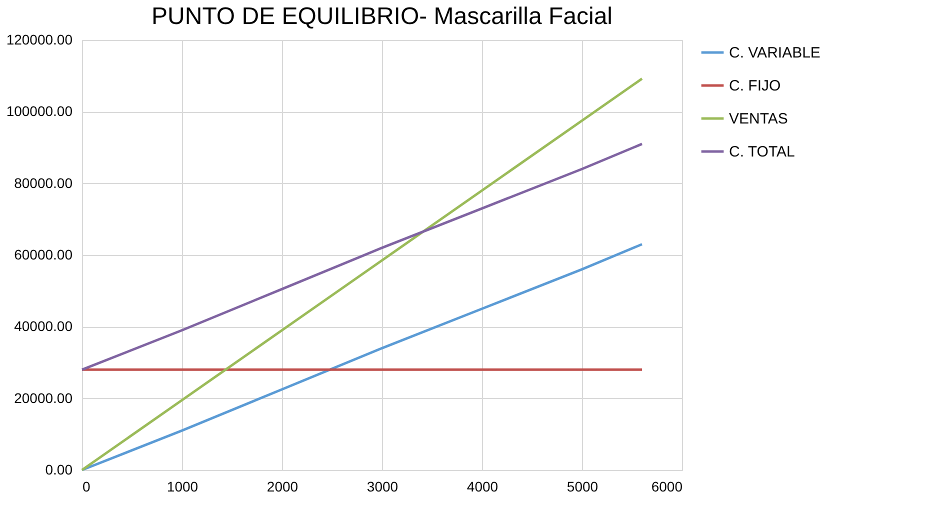 Image resolution: width=948 pixels, height=528 pixels. I want to click on x-tick-label: 2000, so click(282, 486).